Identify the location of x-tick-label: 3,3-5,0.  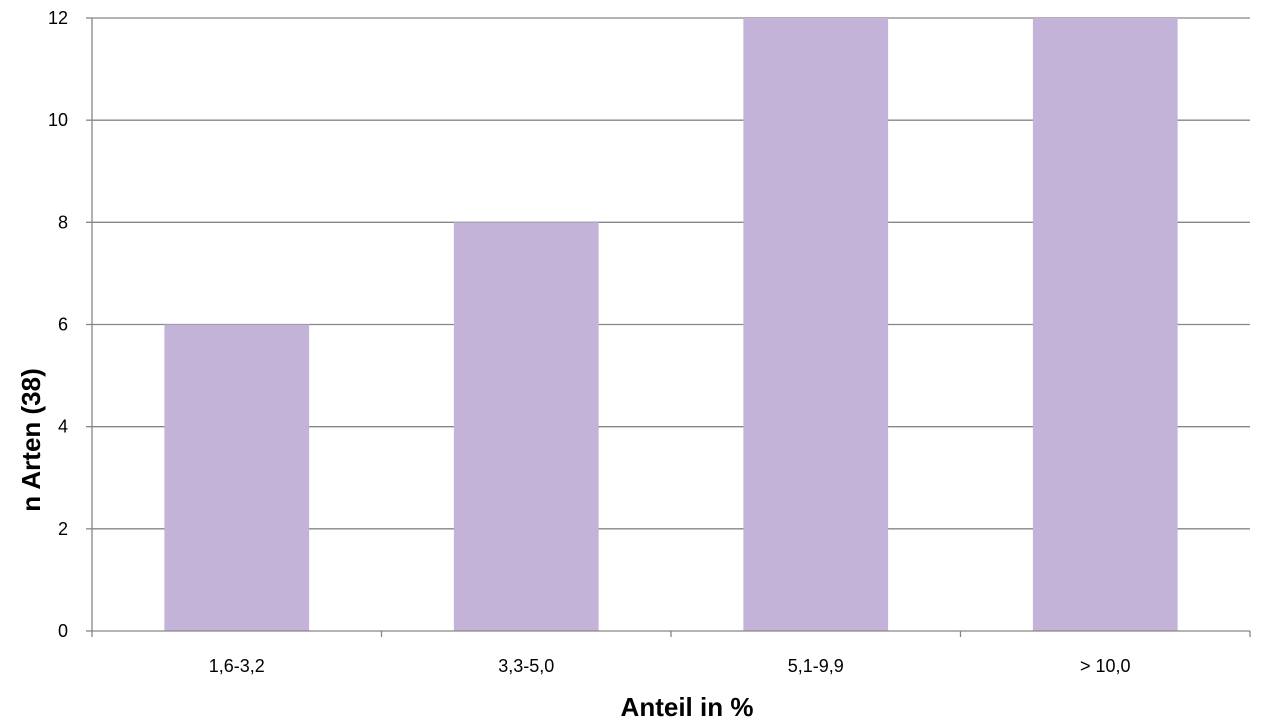
(526, 666).